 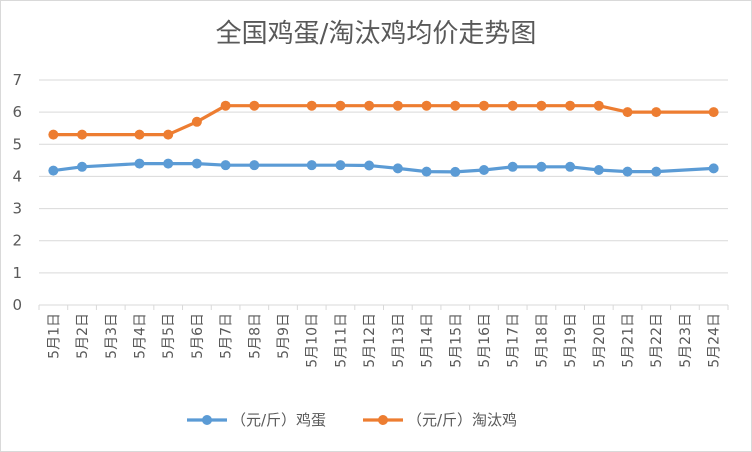 What do you see at coordinates (83, 336) in the screenshot?
I see `x-tick-label: 5月2日` at bounding box center [83, 336].